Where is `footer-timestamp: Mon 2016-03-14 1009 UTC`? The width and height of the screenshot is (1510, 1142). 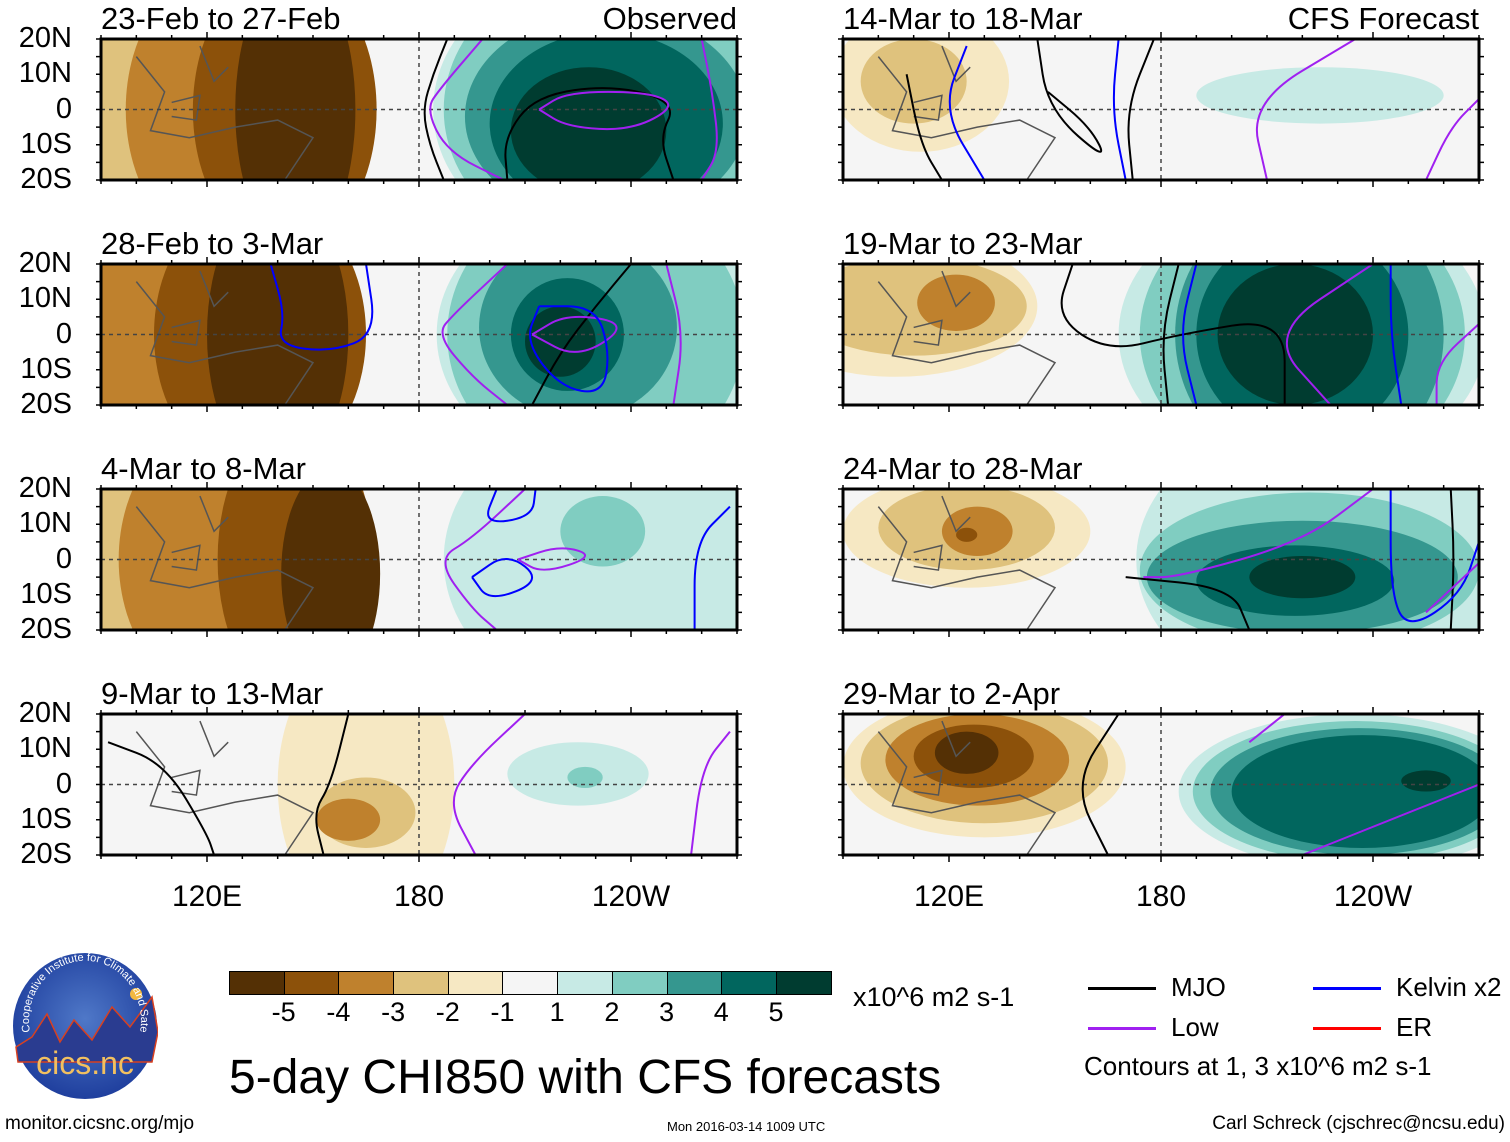 footer-timestamp: Mon 2016-03-14 1009 UTC is located at coordinates (746, 1126).